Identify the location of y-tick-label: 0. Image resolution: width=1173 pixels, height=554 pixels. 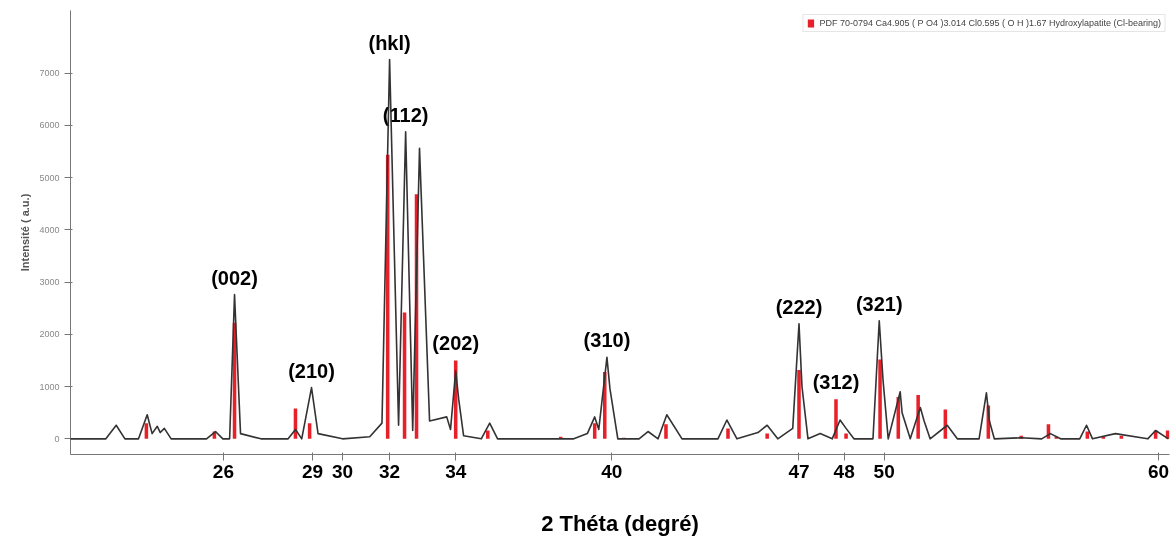
(57, 438).